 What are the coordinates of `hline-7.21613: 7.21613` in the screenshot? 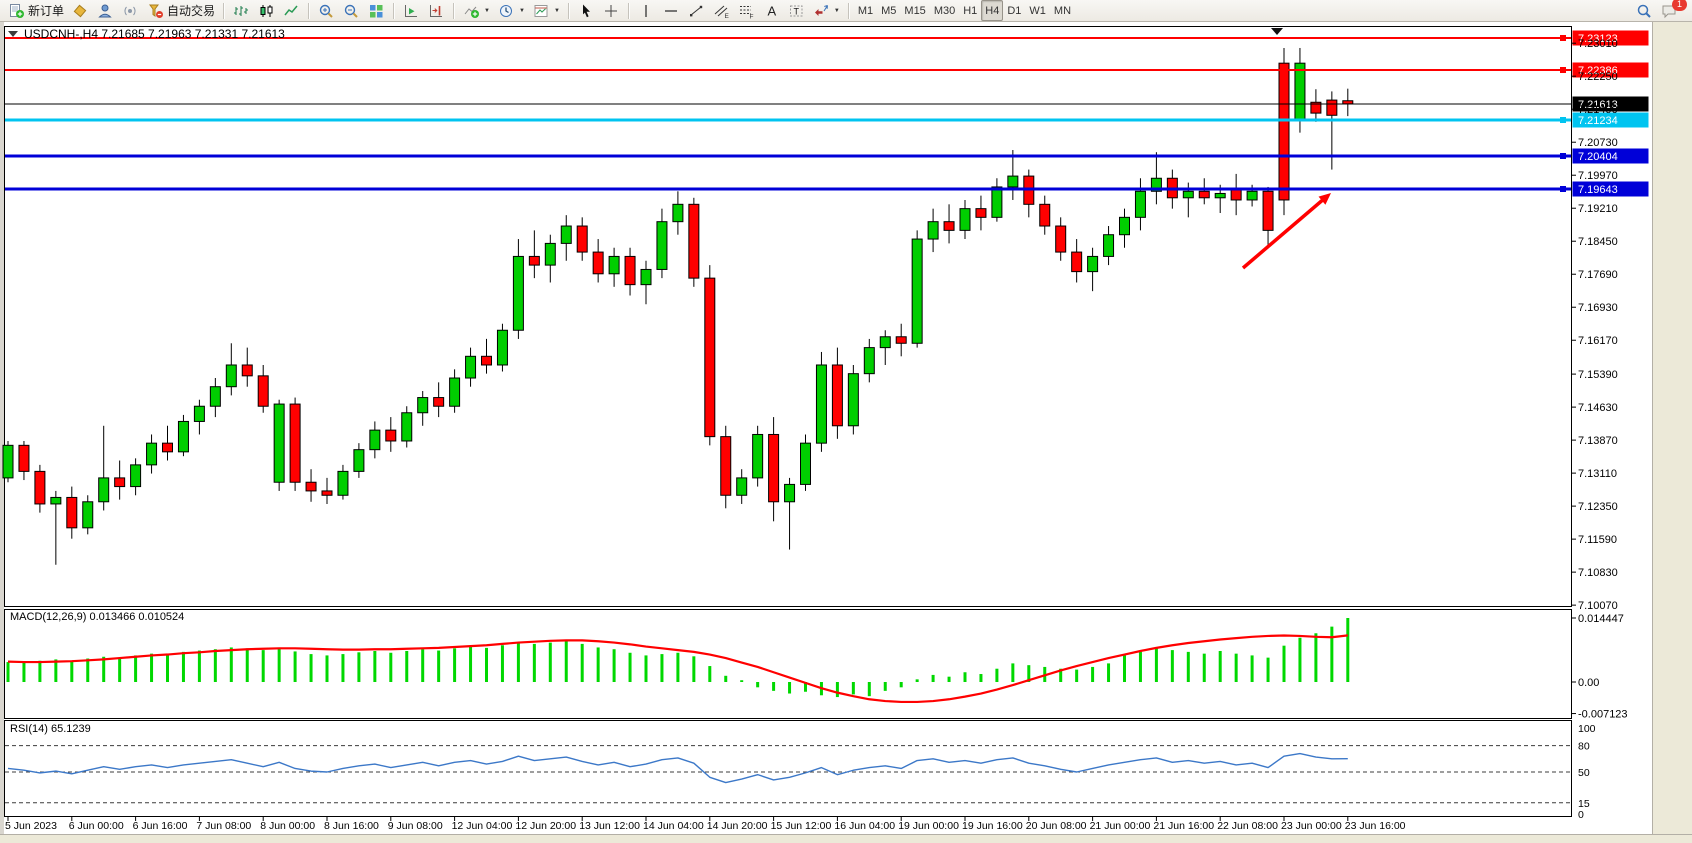 It's located at (827, 104).